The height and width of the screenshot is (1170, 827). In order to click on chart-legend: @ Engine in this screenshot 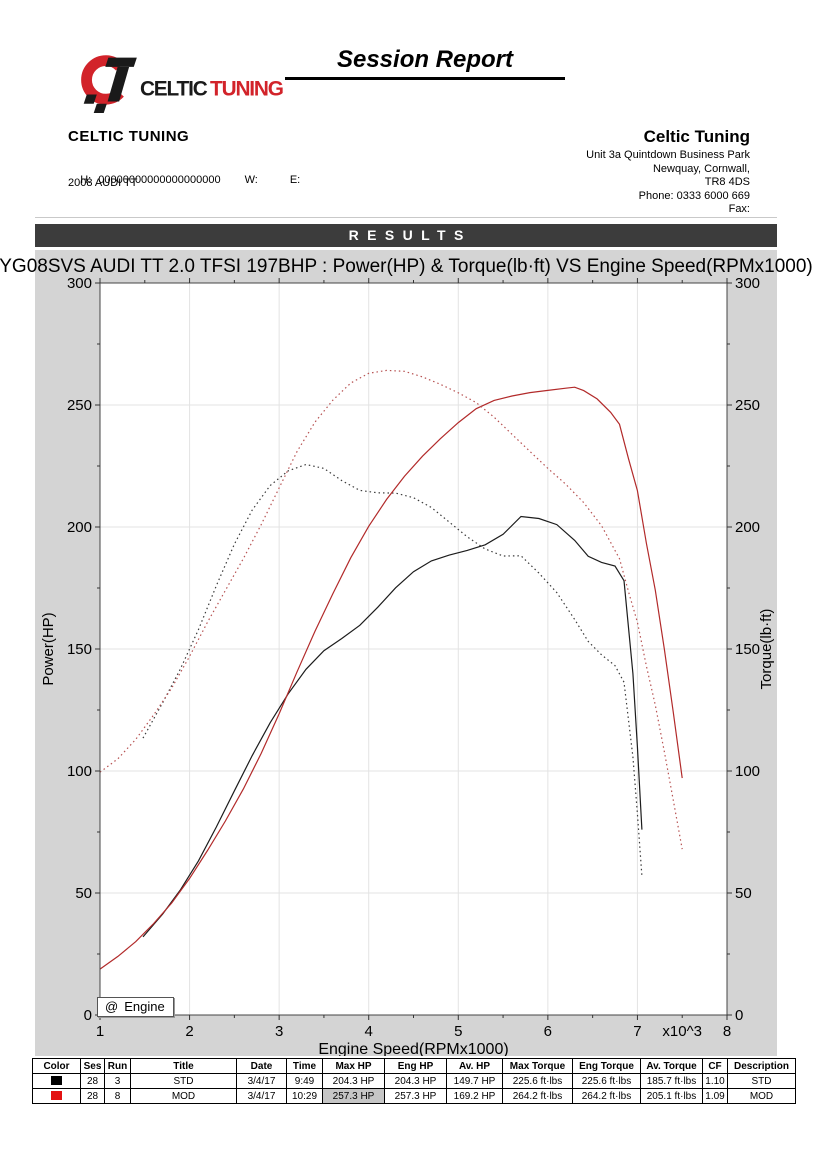, I will do `click(135, 1007)`.